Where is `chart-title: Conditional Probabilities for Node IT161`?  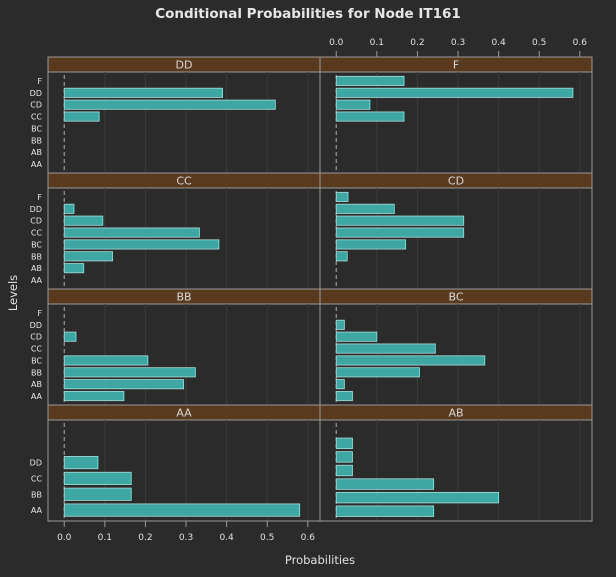 chart-title: Conditional Probabilities for Node IT161 is located at coordinates (308, 14).